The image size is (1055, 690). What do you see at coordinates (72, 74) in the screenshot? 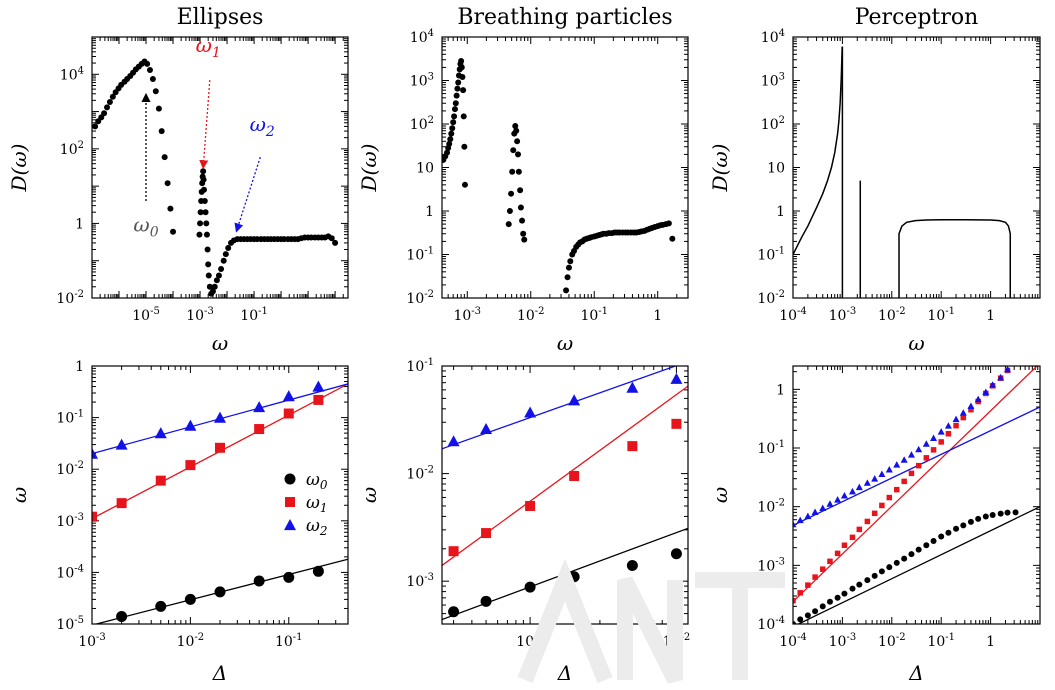
I see `y-tick-label: 10⁴` at bounding box center [72, 74].